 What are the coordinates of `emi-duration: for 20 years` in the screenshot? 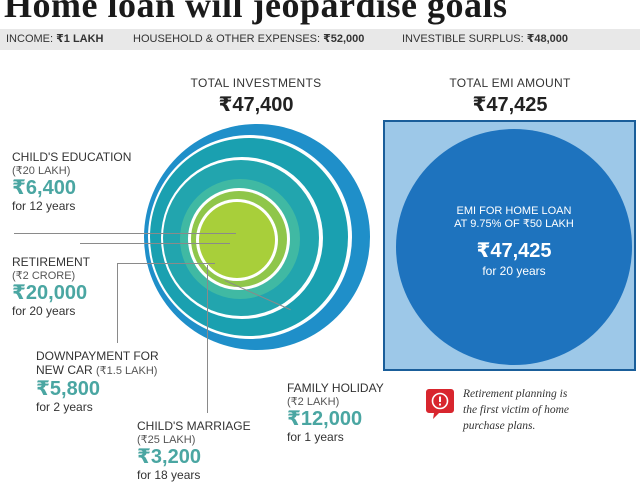 It's located at (514, 271).